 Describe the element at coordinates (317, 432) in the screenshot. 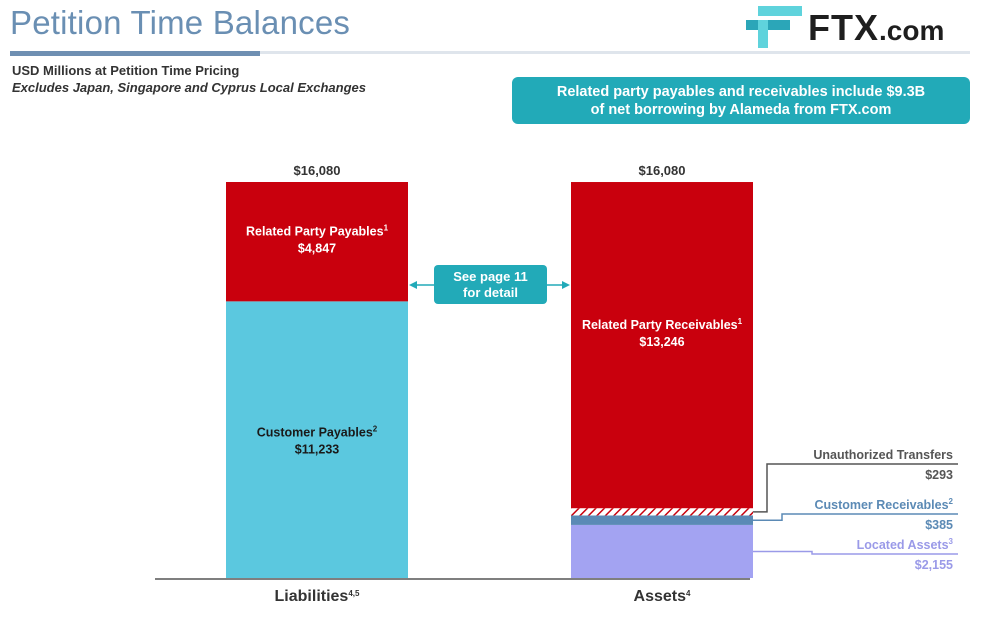

I see `segment-name-label: Customer Payables2` at that location.